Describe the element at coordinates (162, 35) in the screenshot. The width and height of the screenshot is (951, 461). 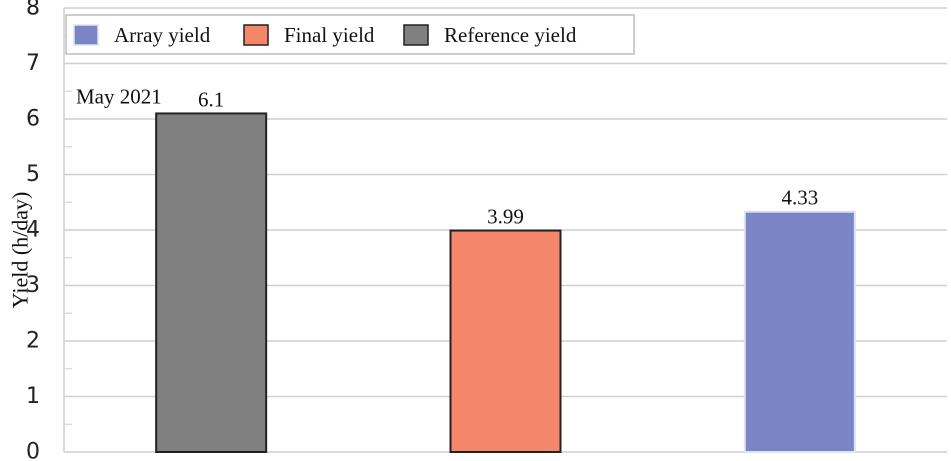
I see `legend-label: Array yield` at that location.